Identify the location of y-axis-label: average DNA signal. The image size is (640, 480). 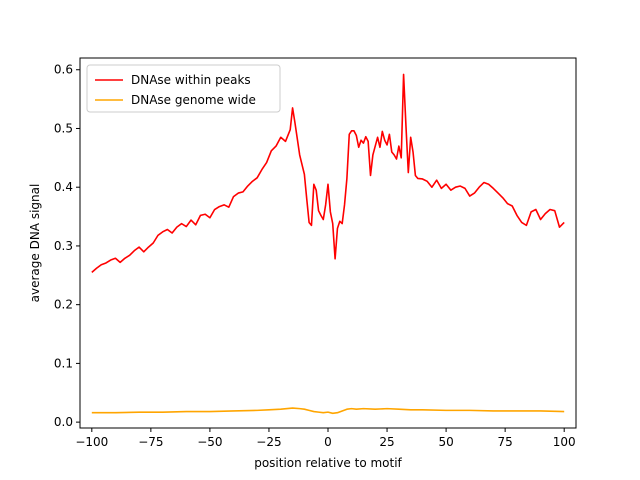
(35, 243).